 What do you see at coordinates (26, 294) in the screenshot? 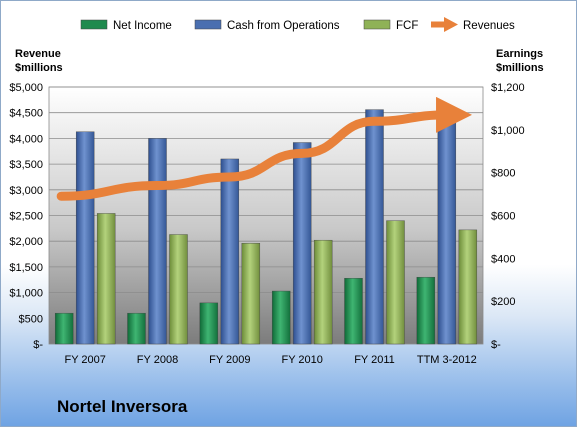
I see `left-tick-label: $1,000` at bounding box center [26, 294].